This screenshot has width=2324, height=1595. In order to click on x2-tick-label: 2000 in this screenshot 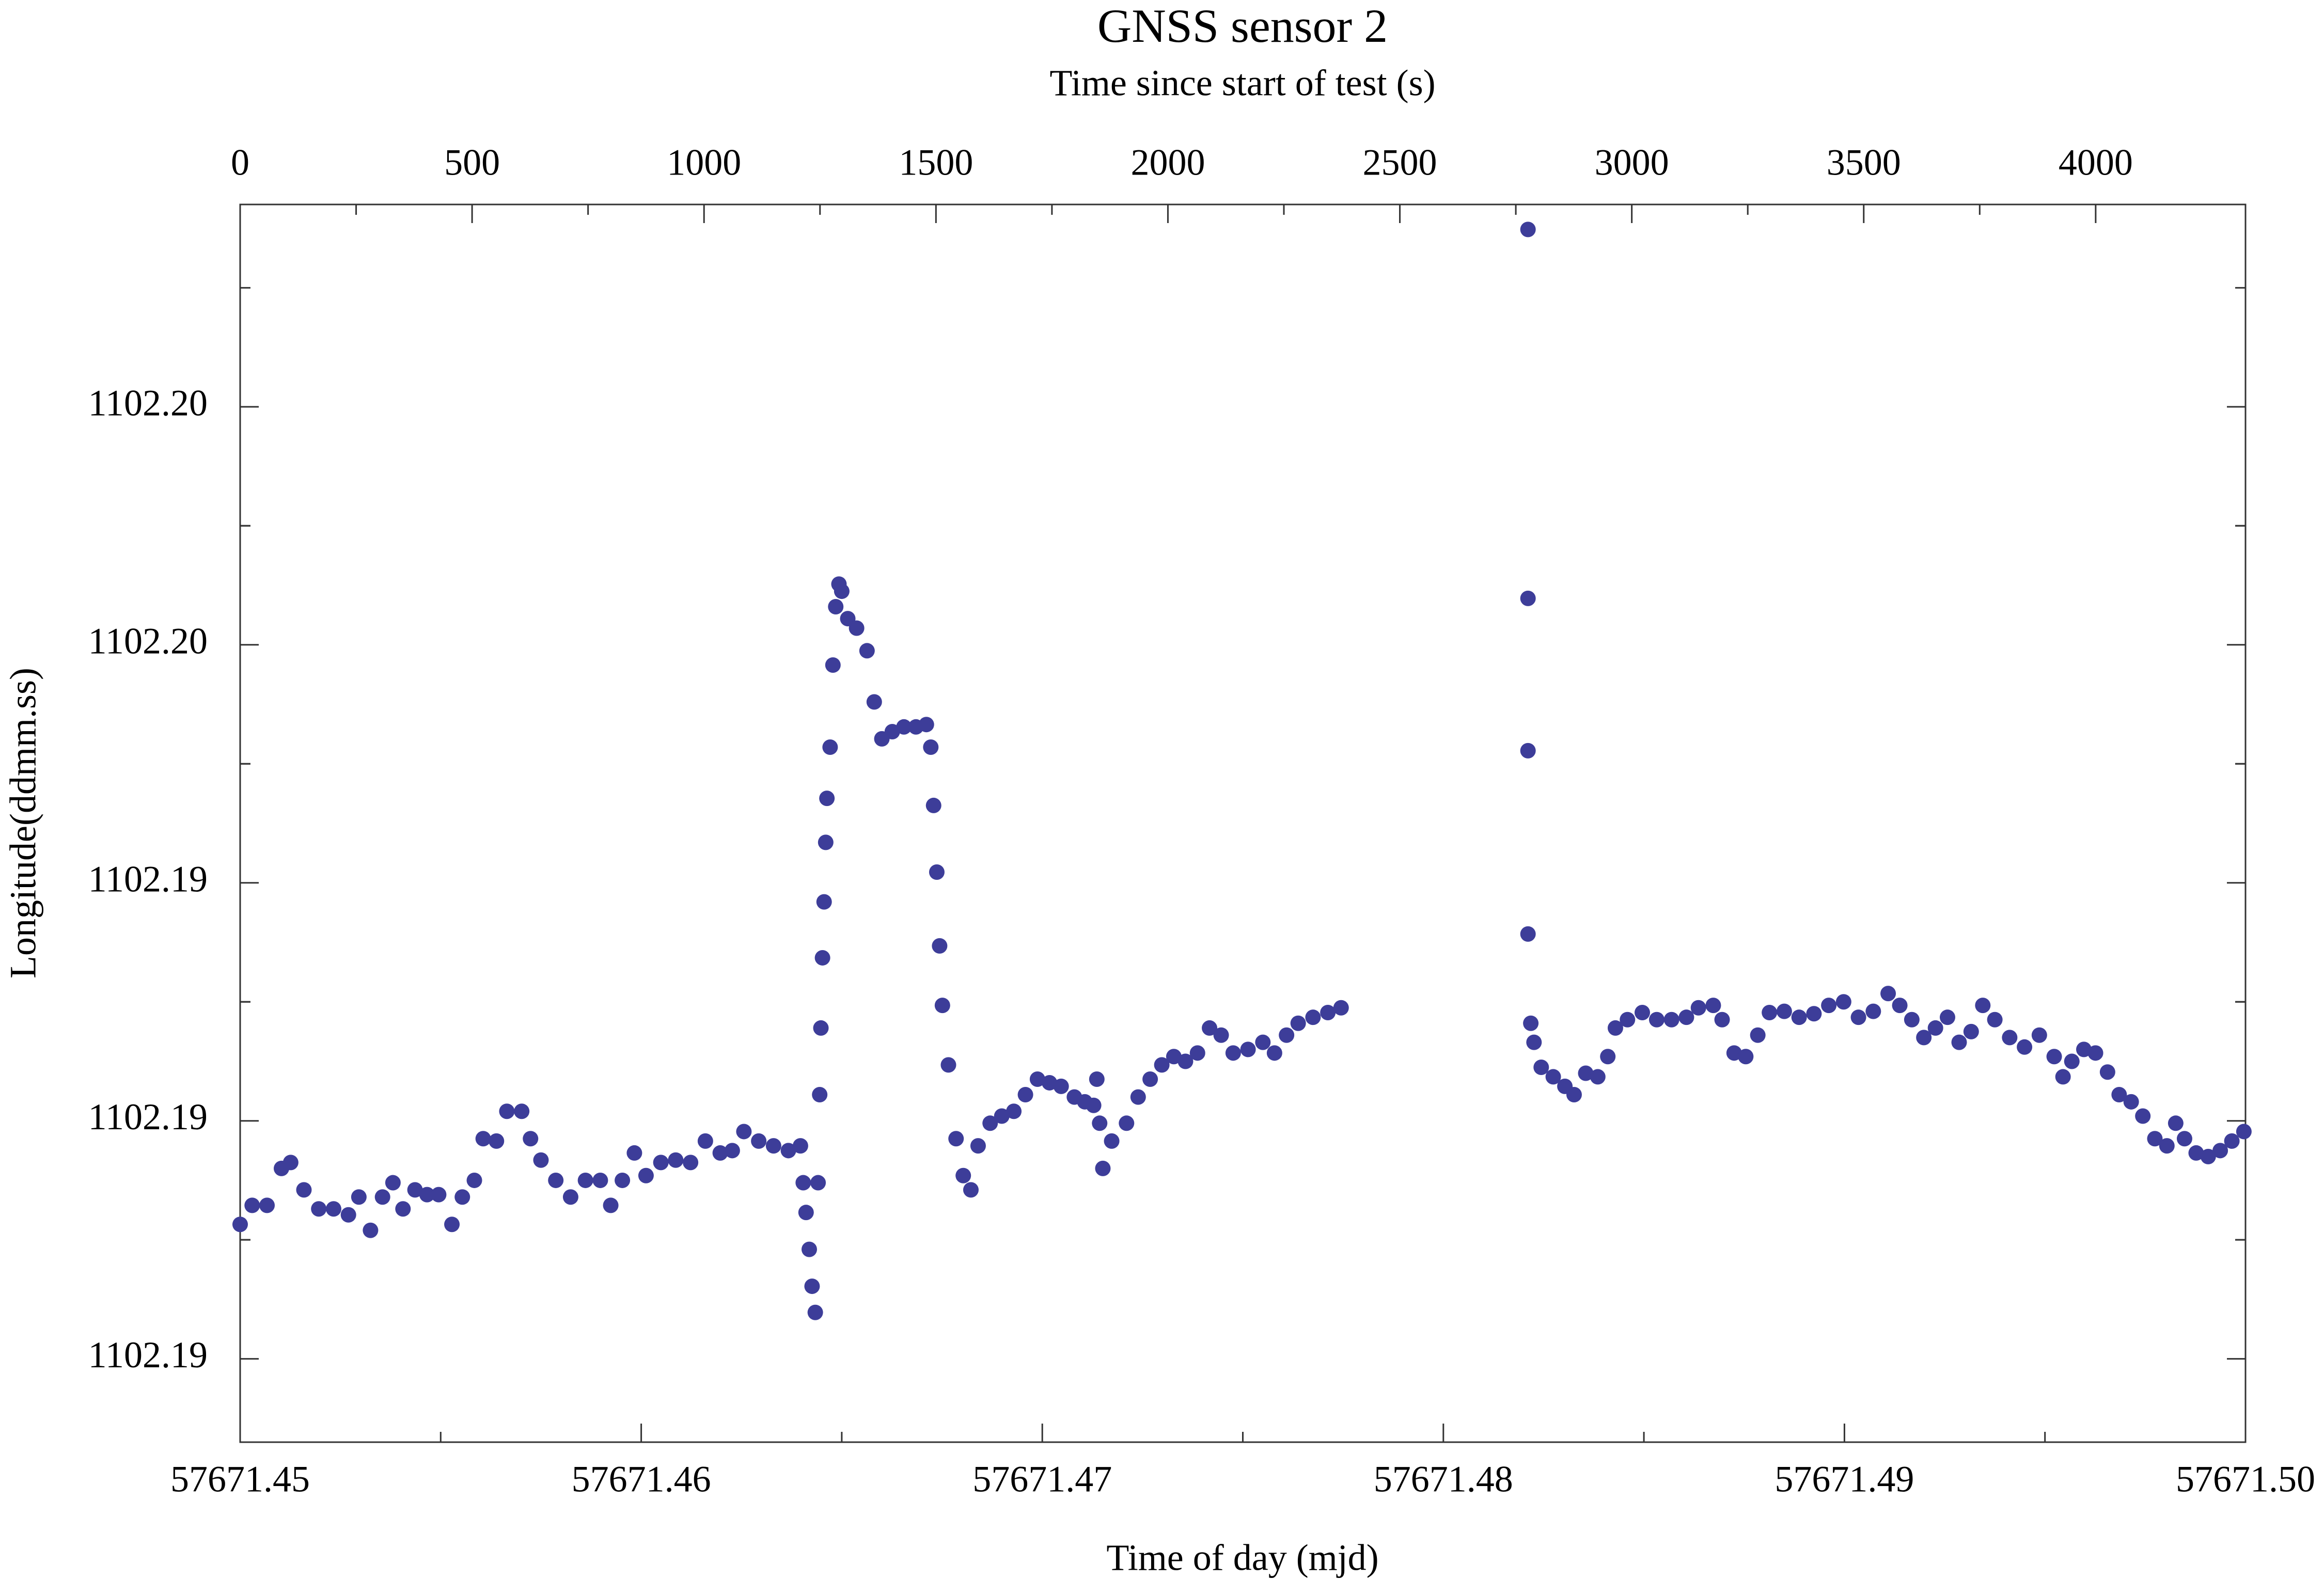, I will do `click(1168, 162)`.